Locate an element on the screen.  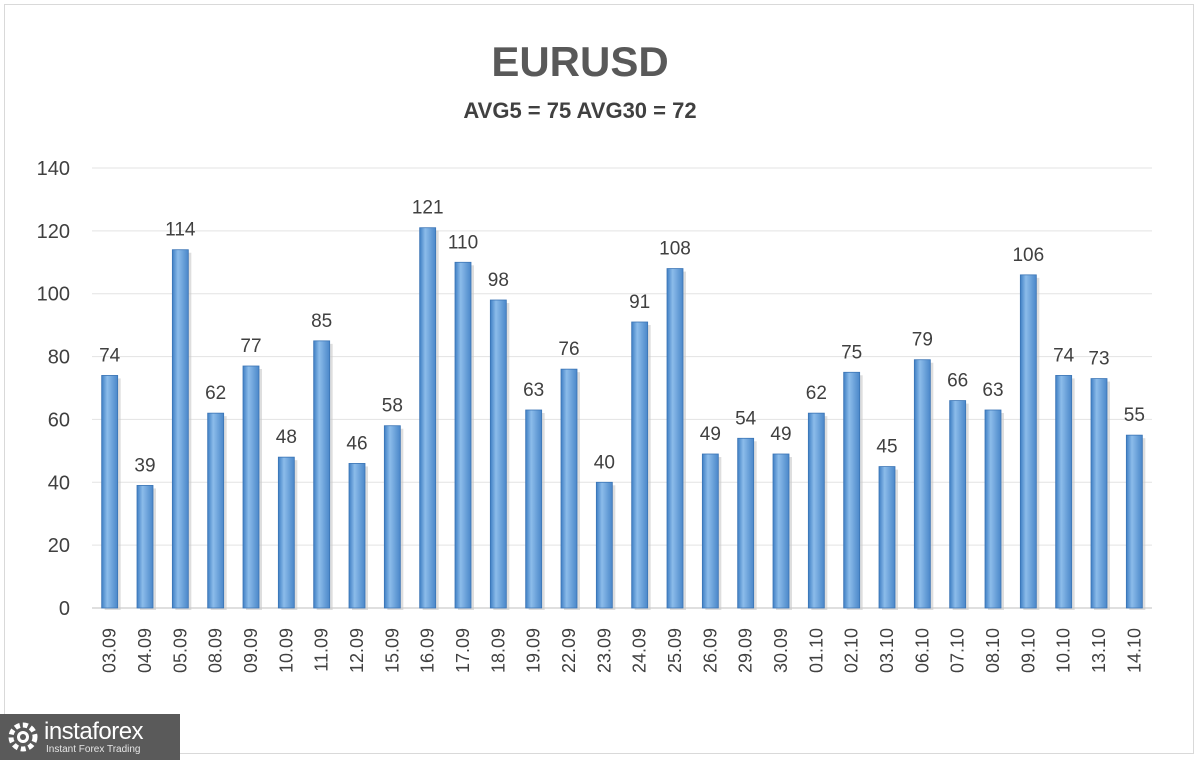
x-tick-label: 26.09 is located at coordinates (710, 650).